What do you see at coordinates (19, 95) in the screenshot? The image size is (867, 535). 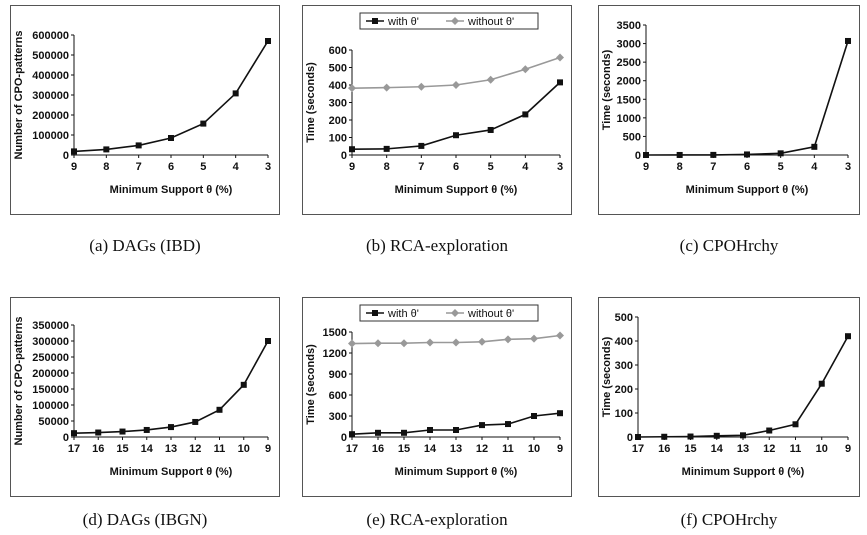 I see `y-axis-label: Number of CPO-patterns` at bounding box center [19, 95].